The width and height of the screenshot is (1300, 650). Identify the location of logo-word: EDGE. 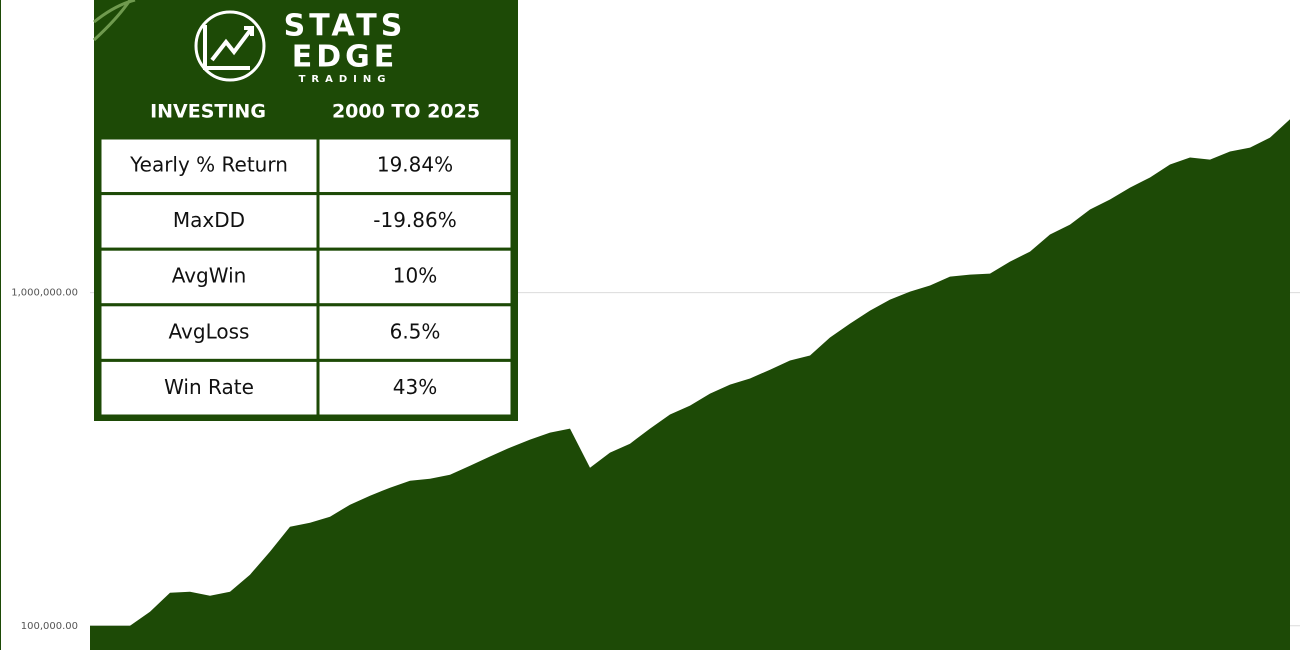
(345, 57).